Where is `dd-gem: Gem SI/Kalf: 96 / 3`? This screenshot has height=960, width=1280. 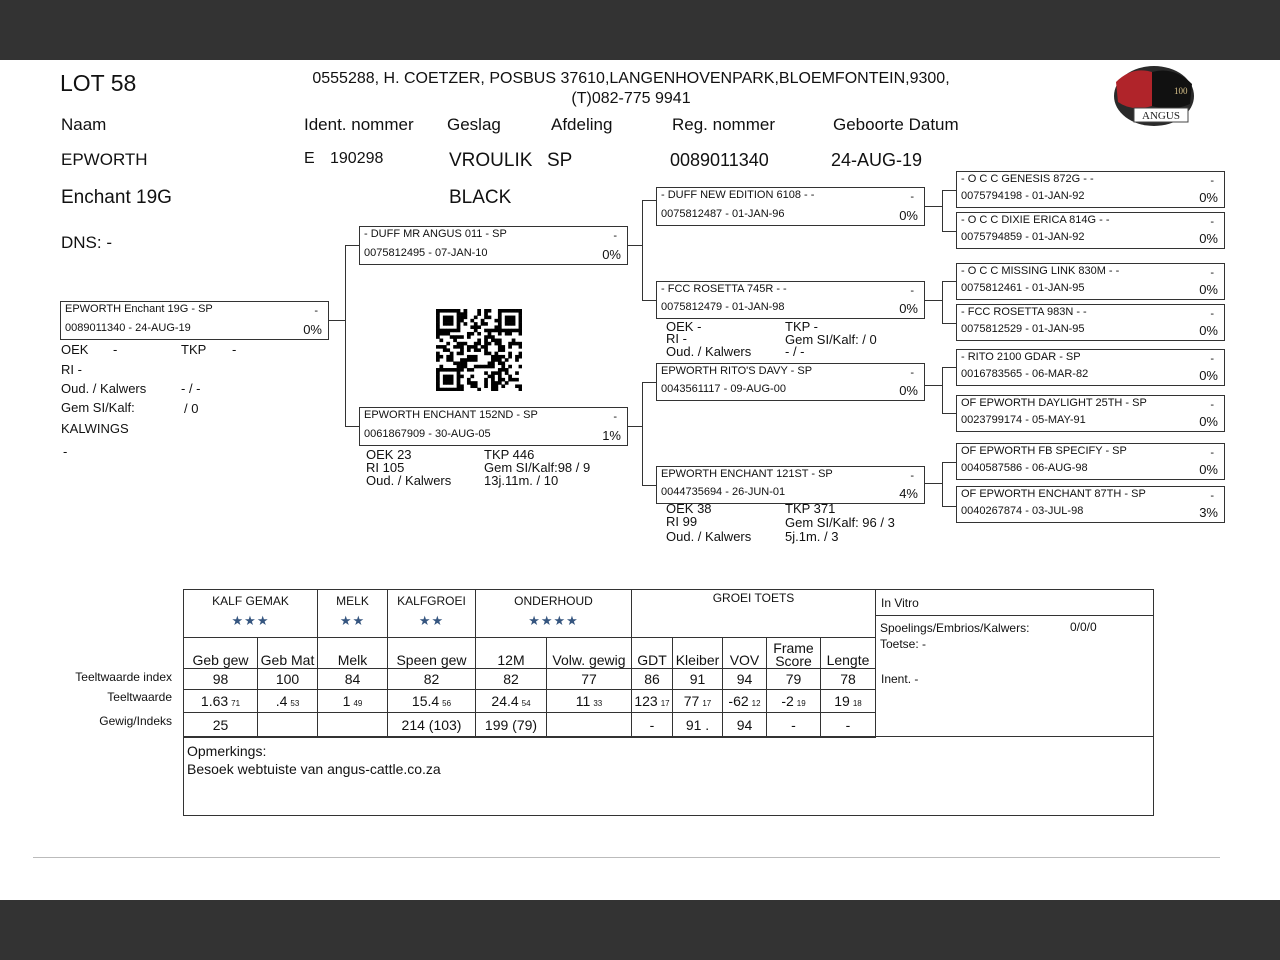 dd-gem: Gem SI/Kalf: 96 / 3 is located at coordinates (840, 522).